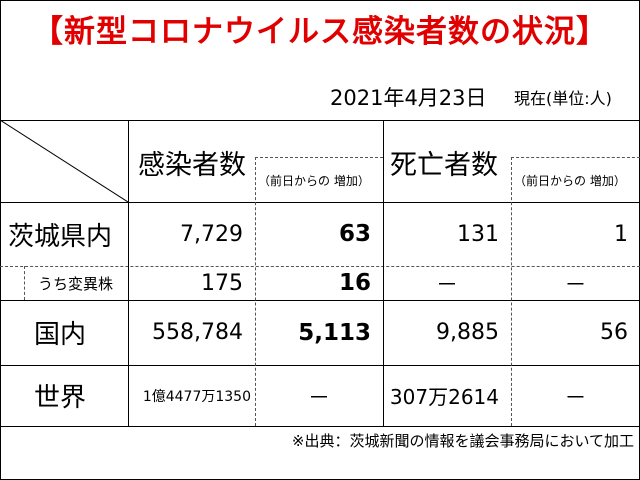 This screenshot has width=640, height=480. I want to click on header-infections: 感染者数, so click(192, 165).